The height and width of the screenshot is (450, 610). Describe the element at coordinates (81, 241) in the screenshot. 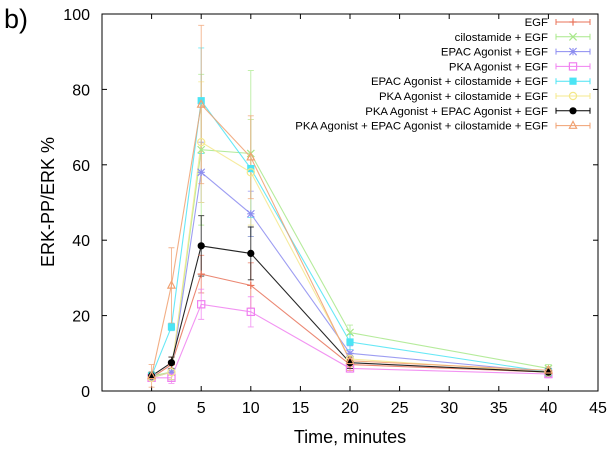

I see `y-tick-label: 40` at that location.